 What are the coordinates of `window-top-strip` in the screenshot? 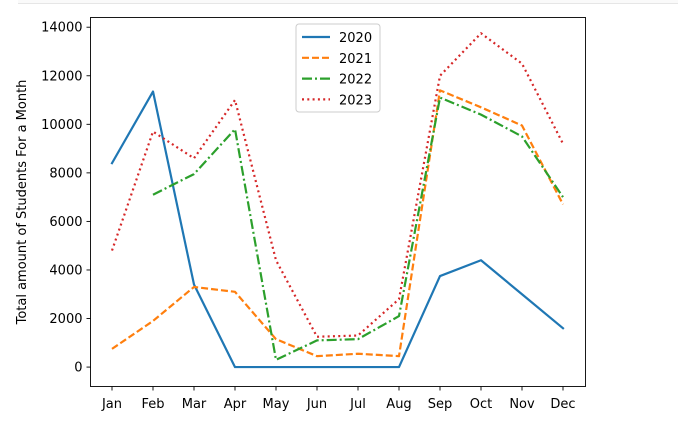 It's located at (348, 2).